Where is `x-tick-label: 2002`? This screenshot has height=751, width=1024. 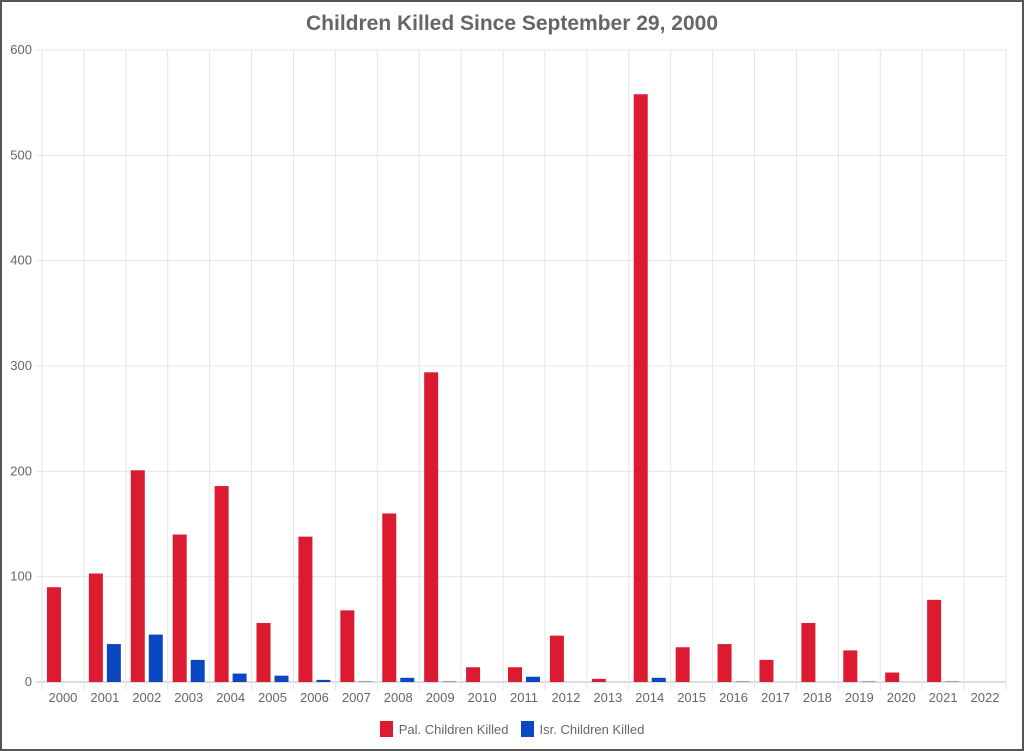
x-tick-label: 2002 is located at coordinates (146, 697).